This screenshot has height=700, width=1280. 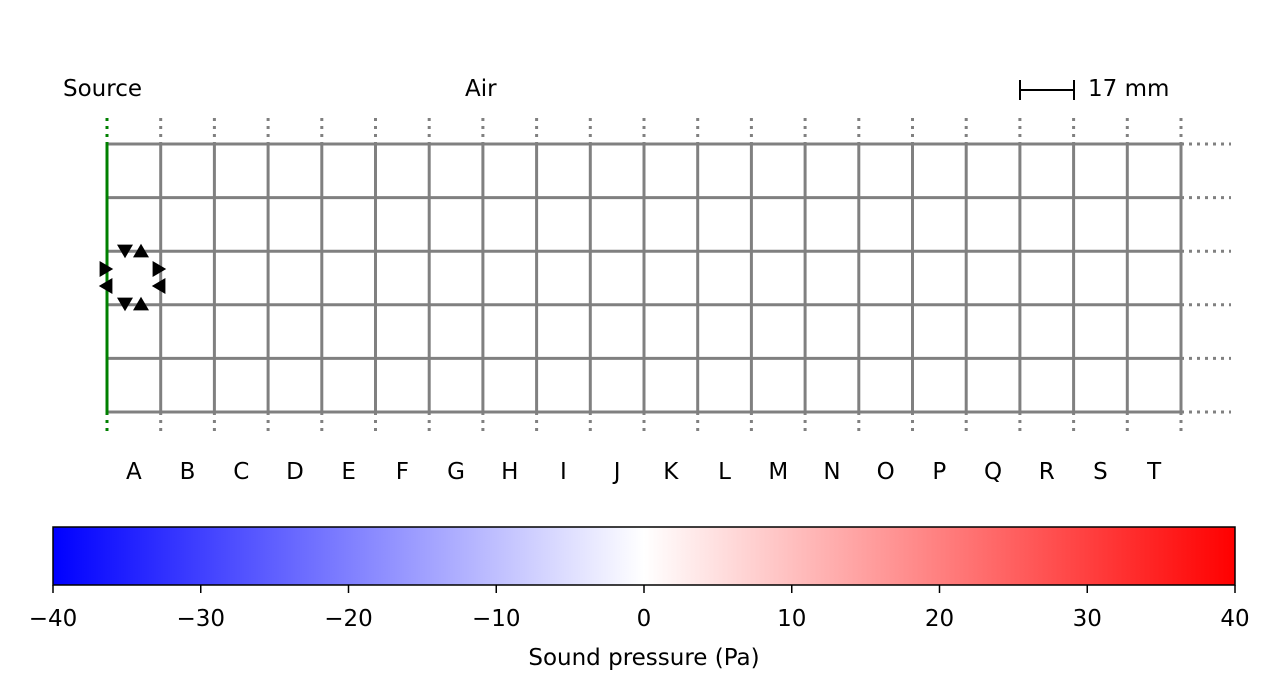 I want to click on column-label: P, so click(x=939, y=472).